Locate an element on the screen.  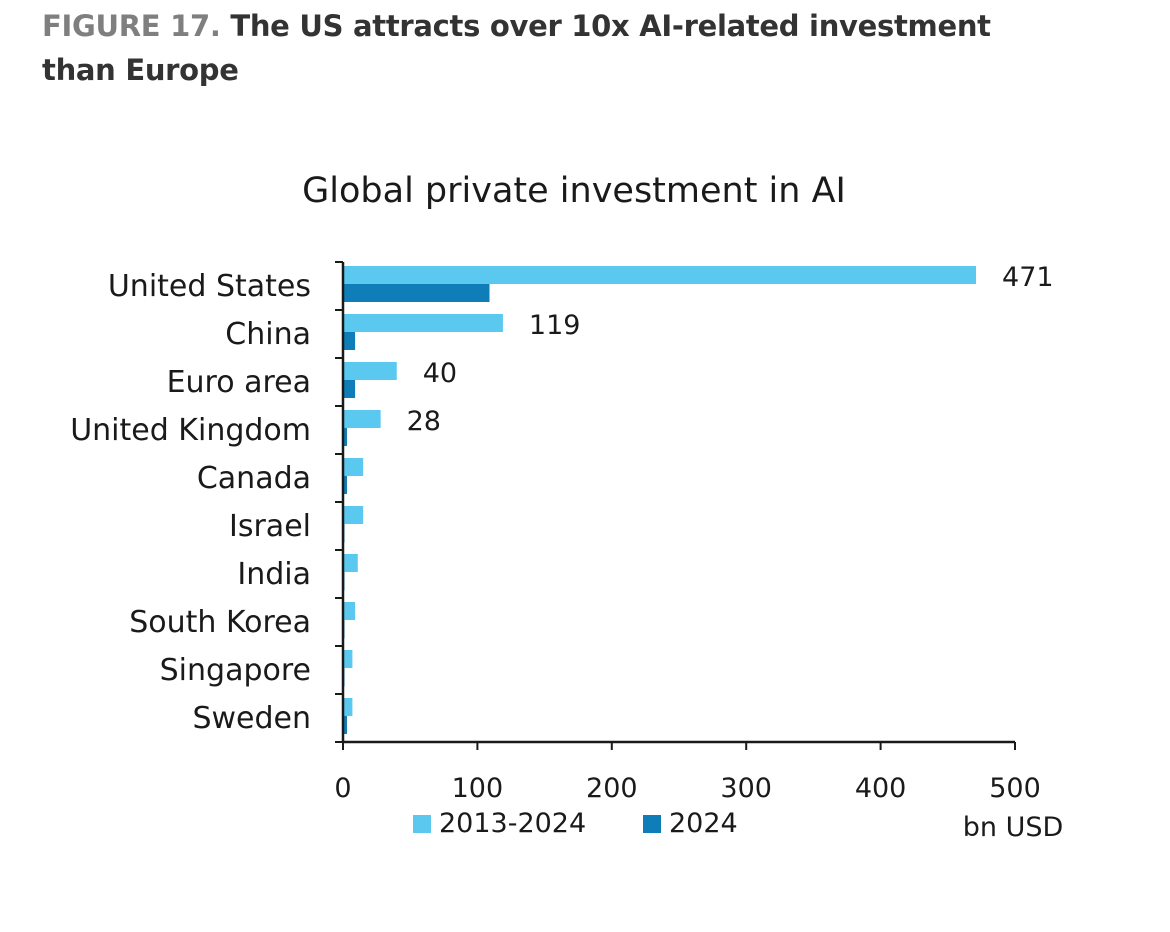
legend-label: 2013-2024 is located at coordinates (512, 823).